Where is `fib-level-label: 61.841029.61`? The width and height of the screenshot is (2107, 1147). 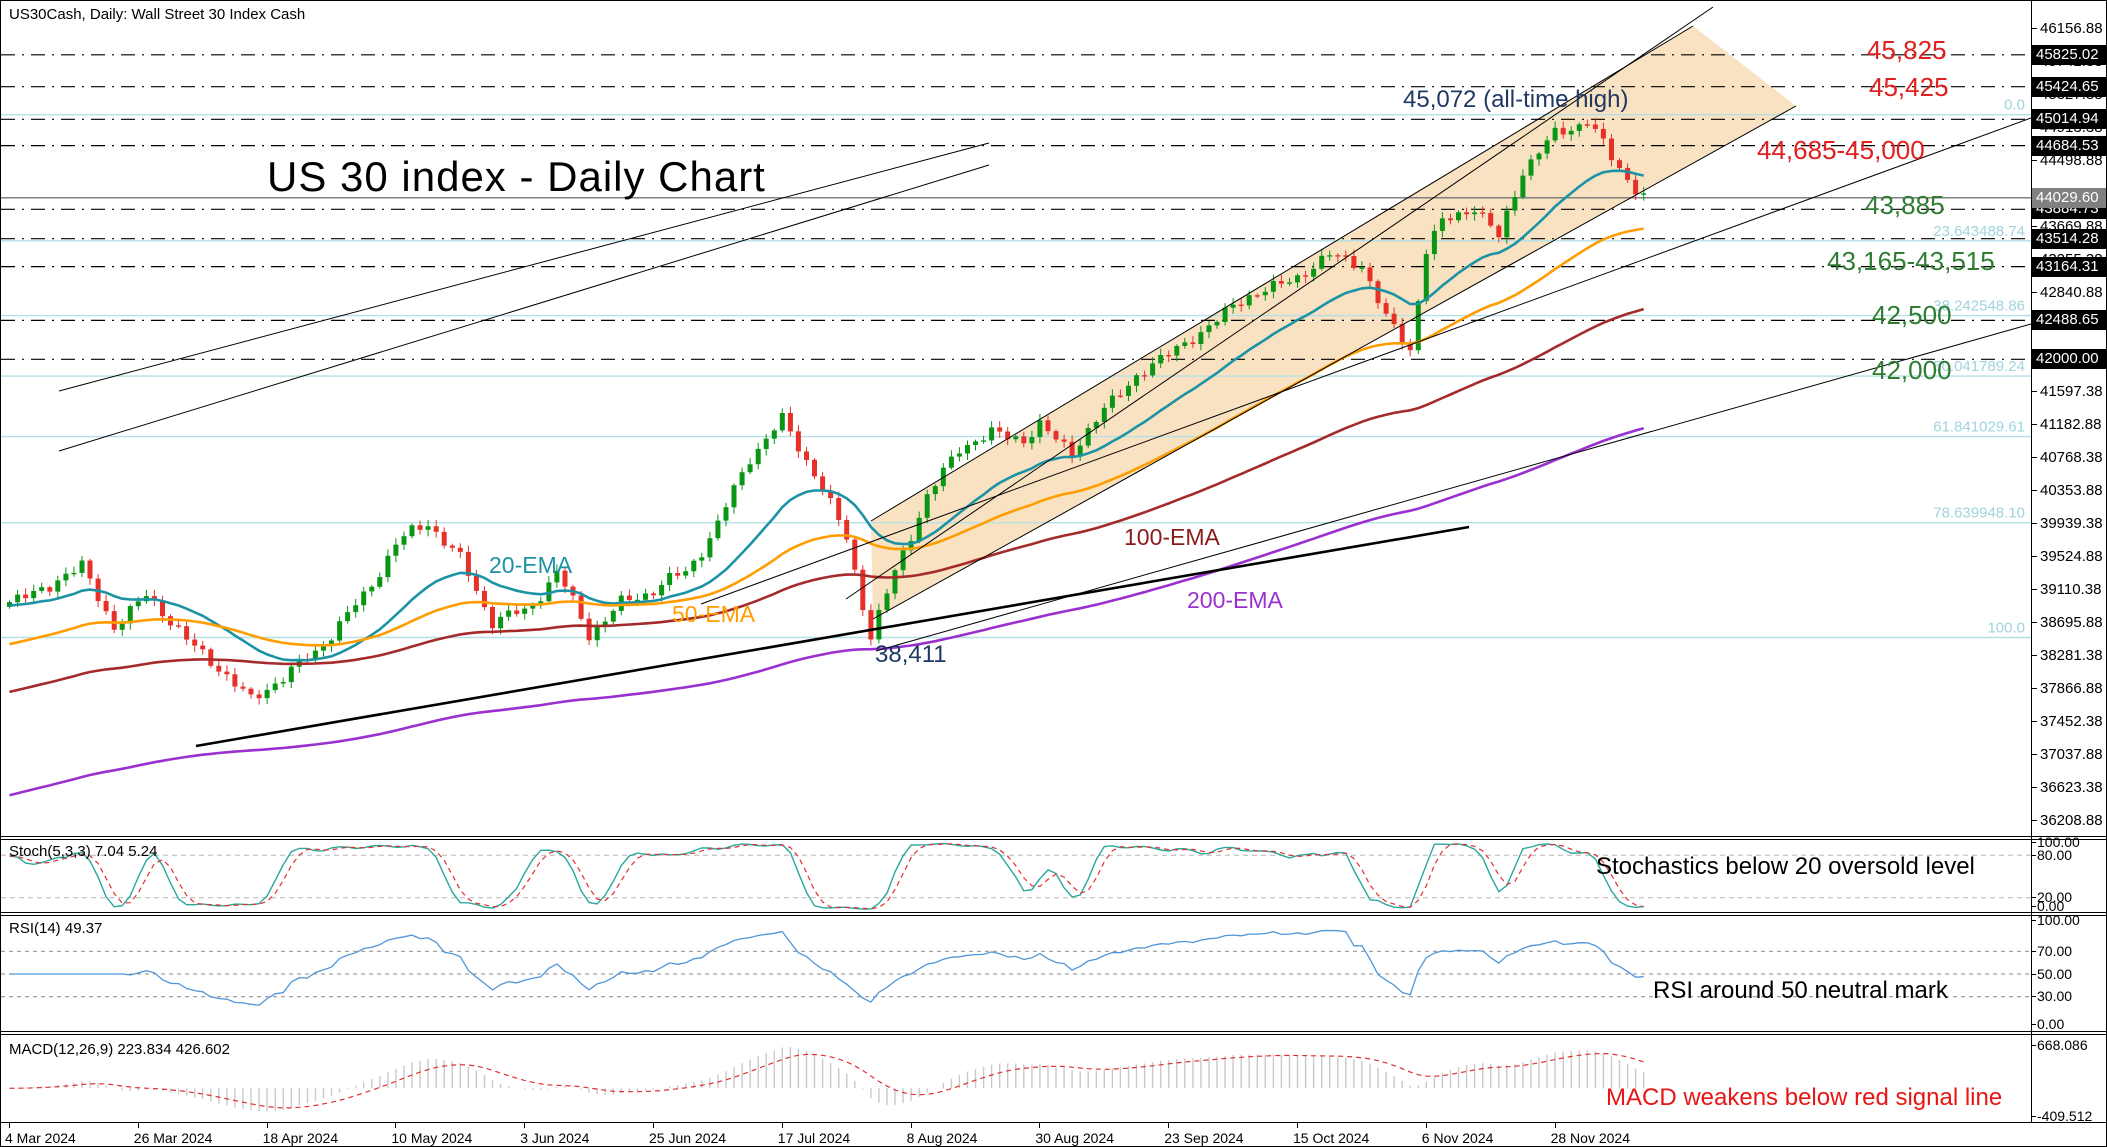 fib-level-label: 61.841029.61 is located at coordinates (1979, 427).